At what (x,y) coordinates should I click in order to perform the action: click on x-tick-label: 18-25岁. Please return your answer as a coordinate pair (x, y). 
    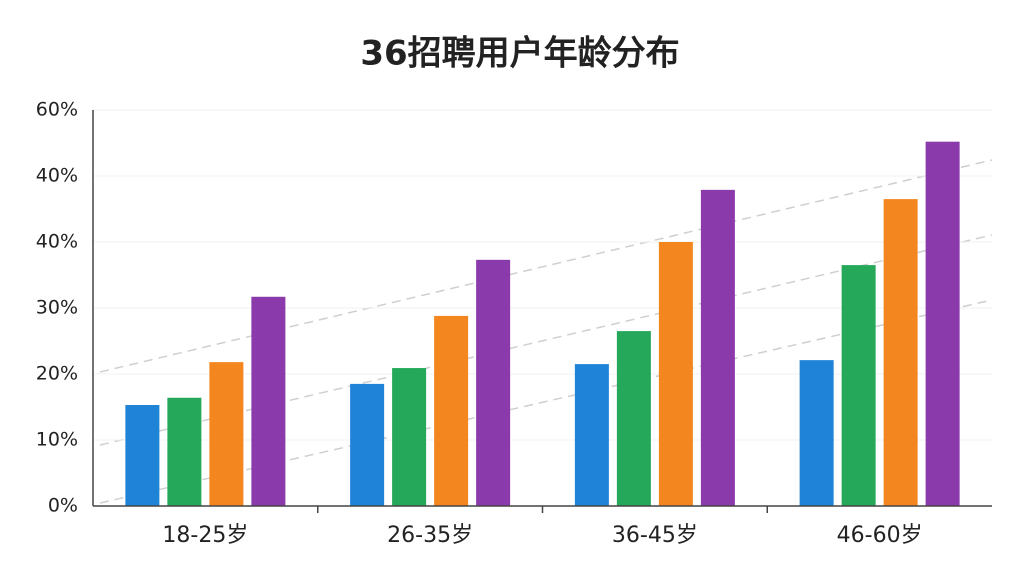
    Looking at the image, I should click on (205, 535).